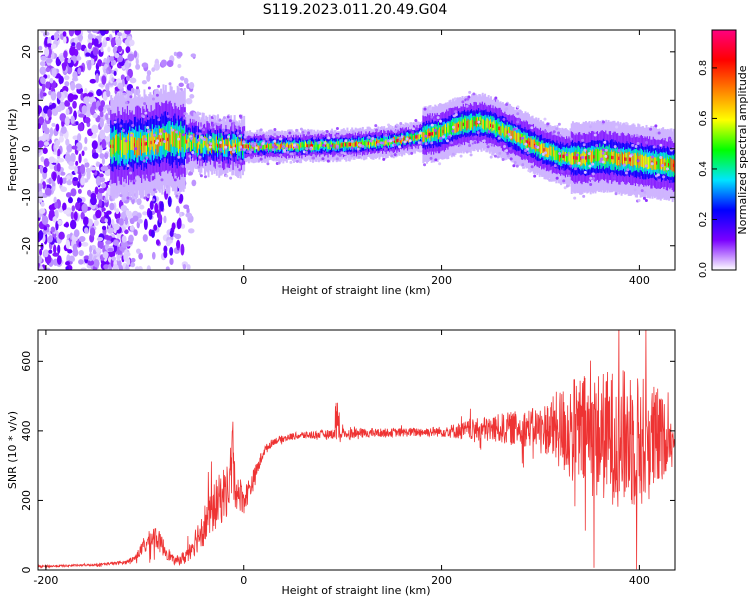 This screenshot has width=750, height=600. What do you see at coordinates (355, 10) in the screenshot?
I see `figure-title: S119.2023.011.20.49.G04` at bounding box center [355, 10].